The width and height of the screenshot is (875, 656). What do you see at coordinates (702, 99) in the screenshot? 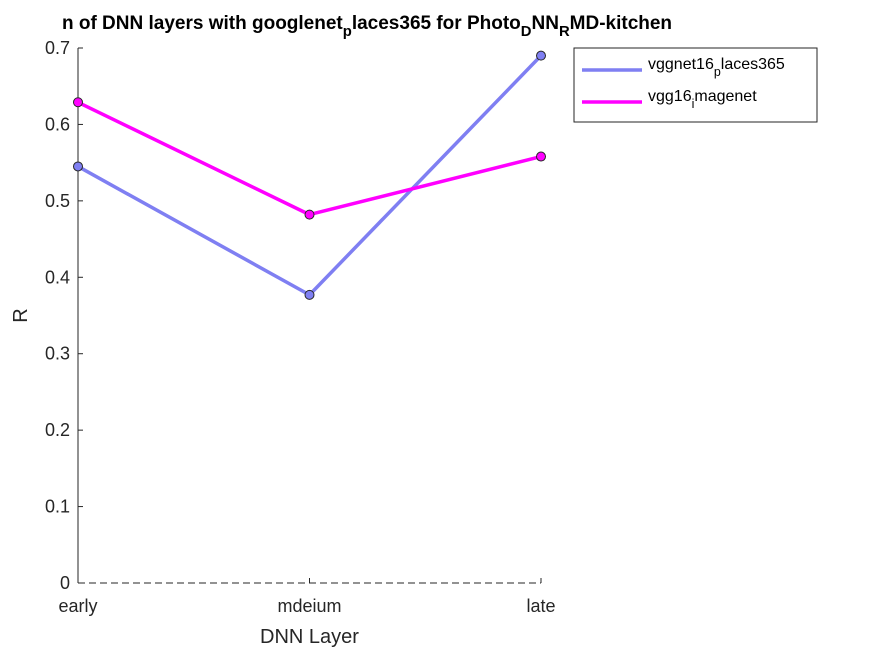
I see `legend-label: vgg16imagenet` at bounding box center [702, 99].